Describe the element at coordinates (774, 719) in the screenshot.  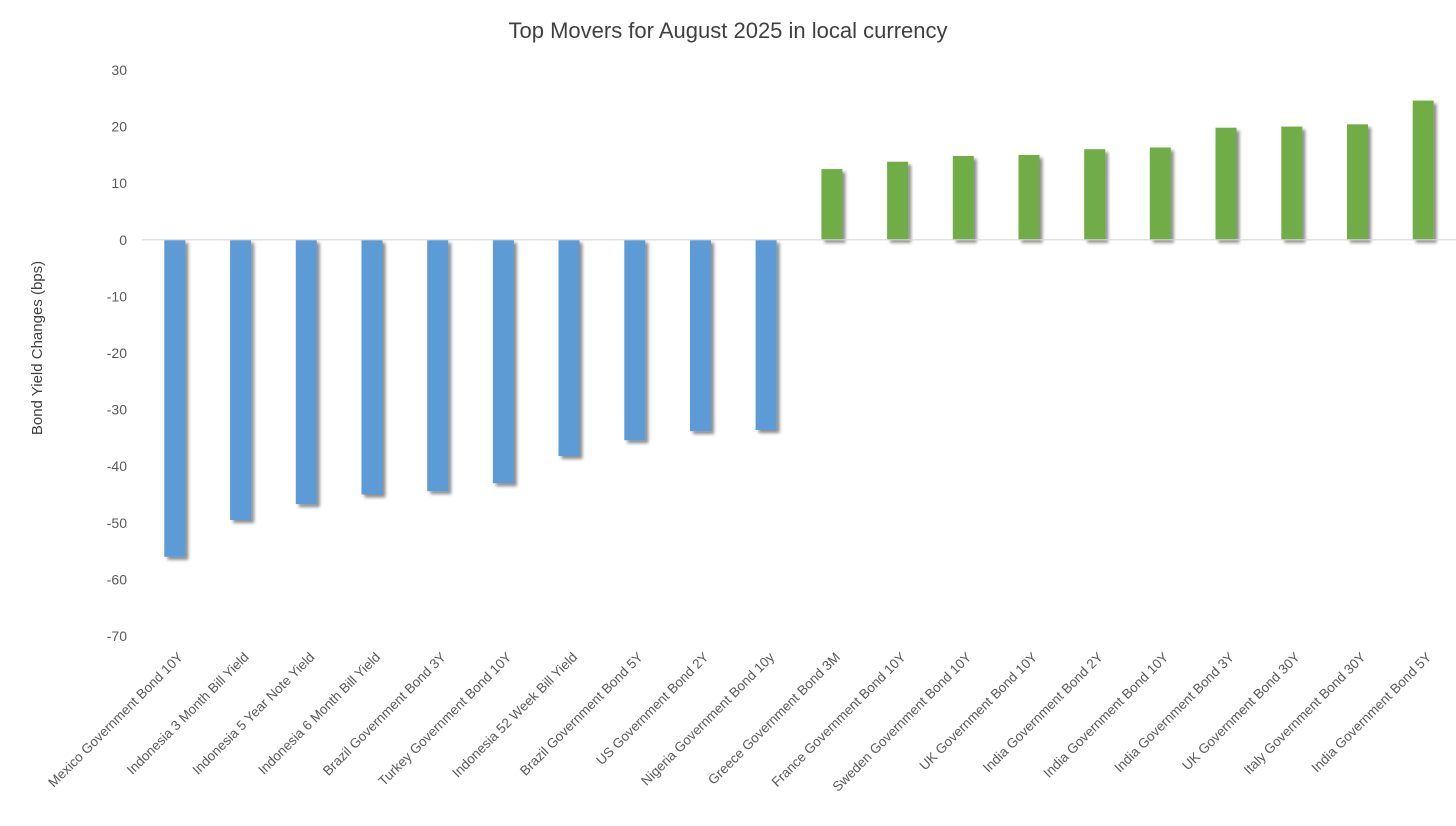
I see `x-tick-label: Greece Government Bond 3M` at that location.